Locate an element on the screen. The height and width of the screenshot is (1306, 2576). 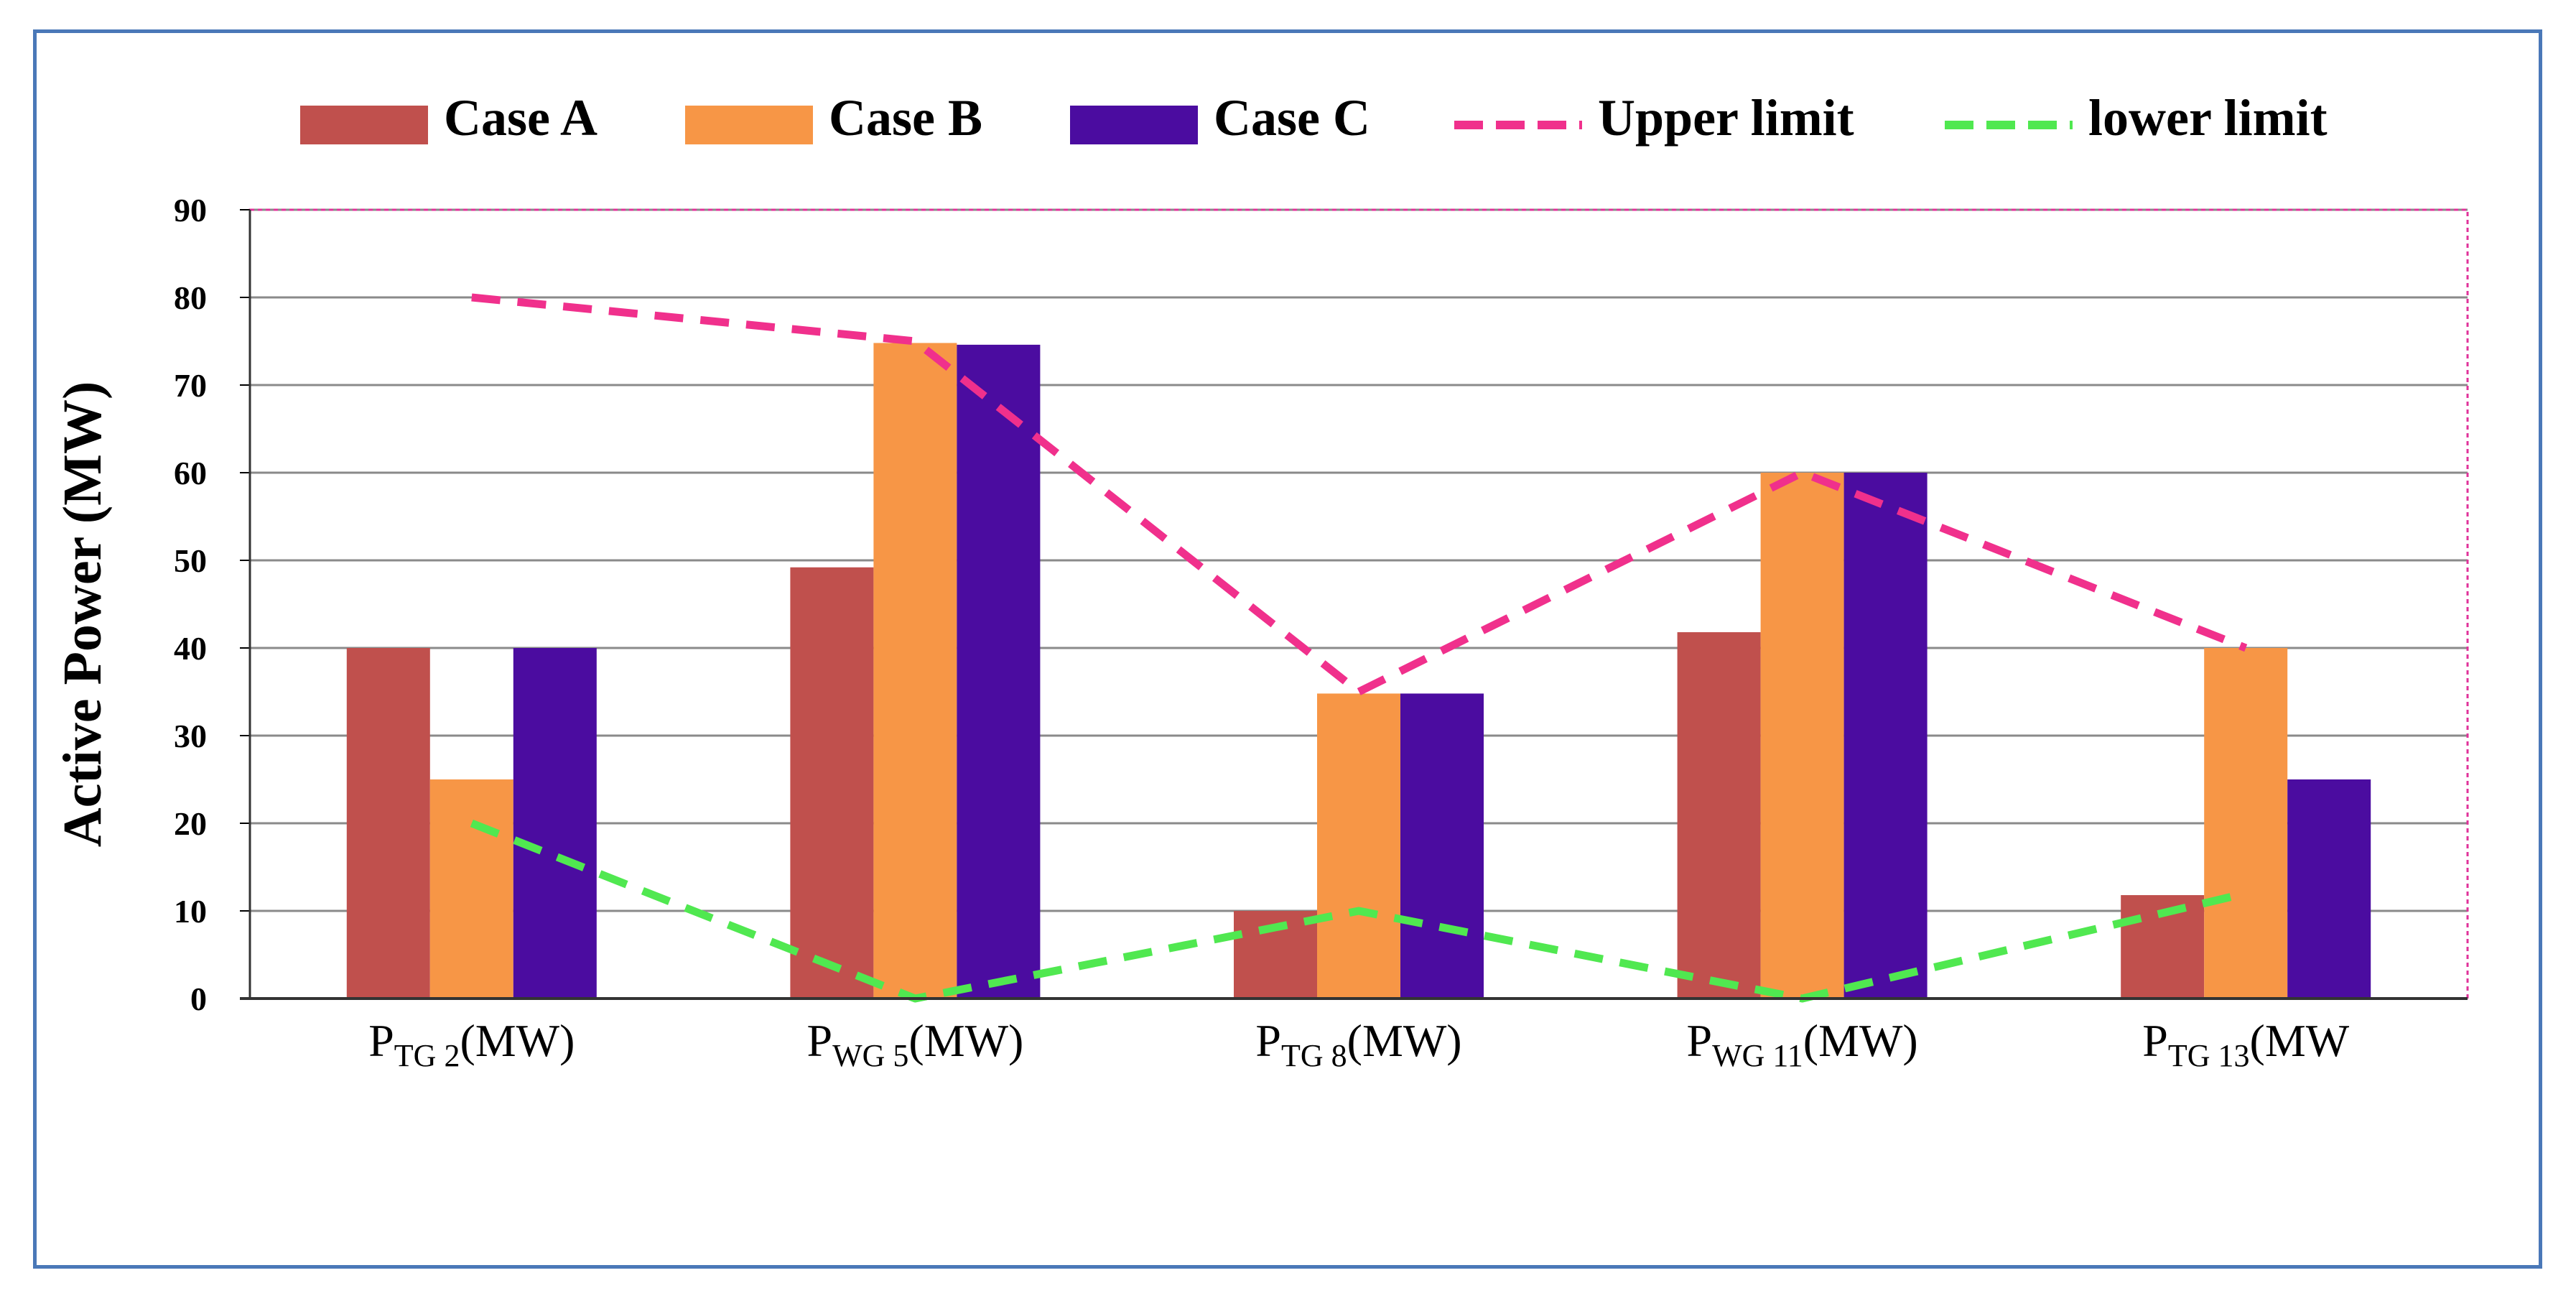
legend: Case A Case B Case C Upper limit lower limit is located at coordinates (1314, 118).